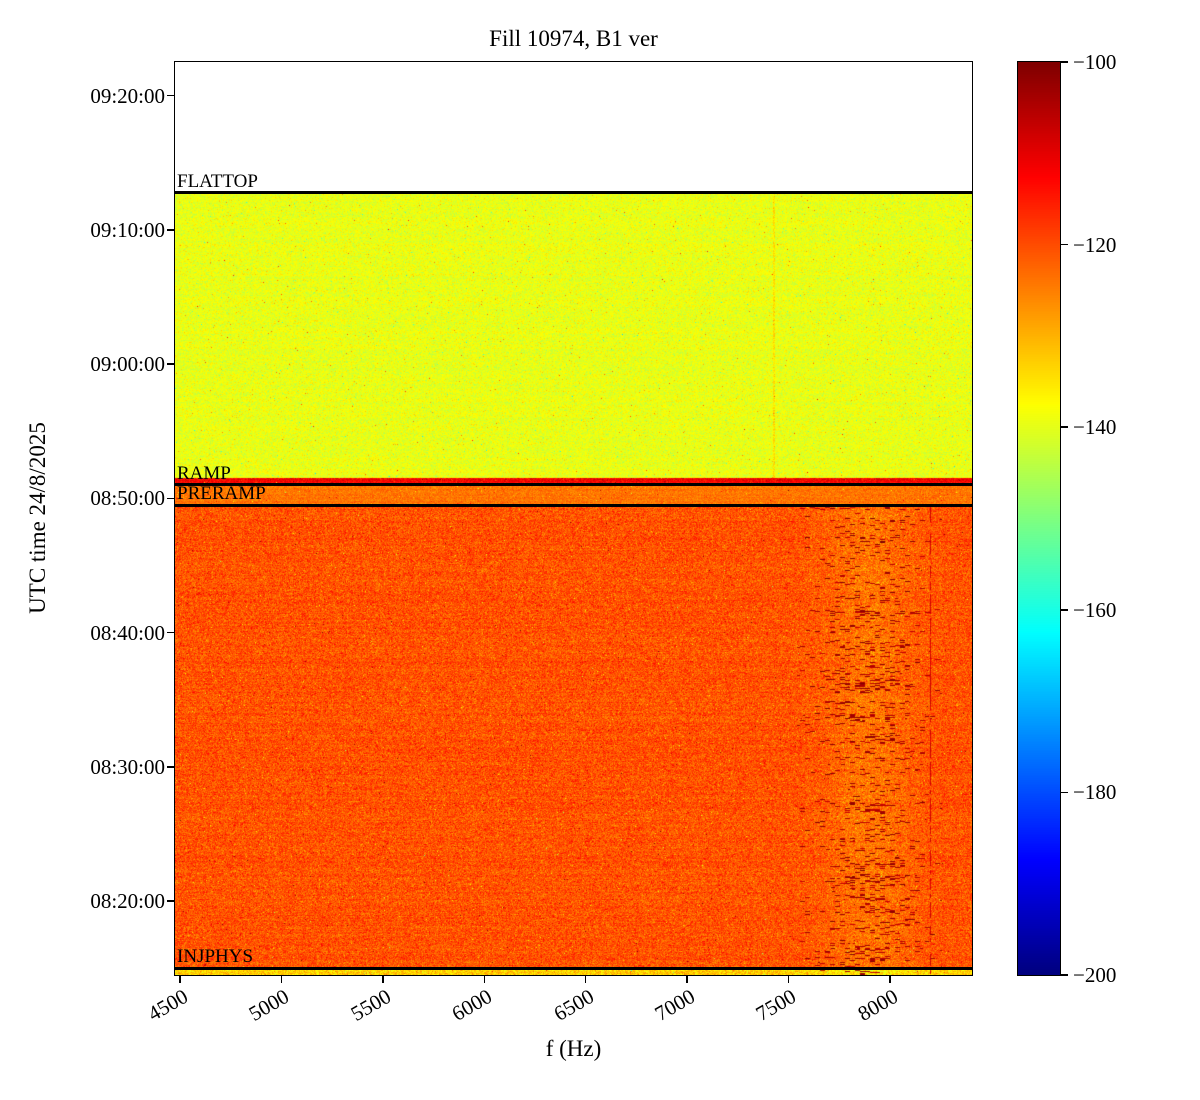 The image size is (1200, 1100). I want to click on x-tick-label-text: 7000, so click(675, 1005).